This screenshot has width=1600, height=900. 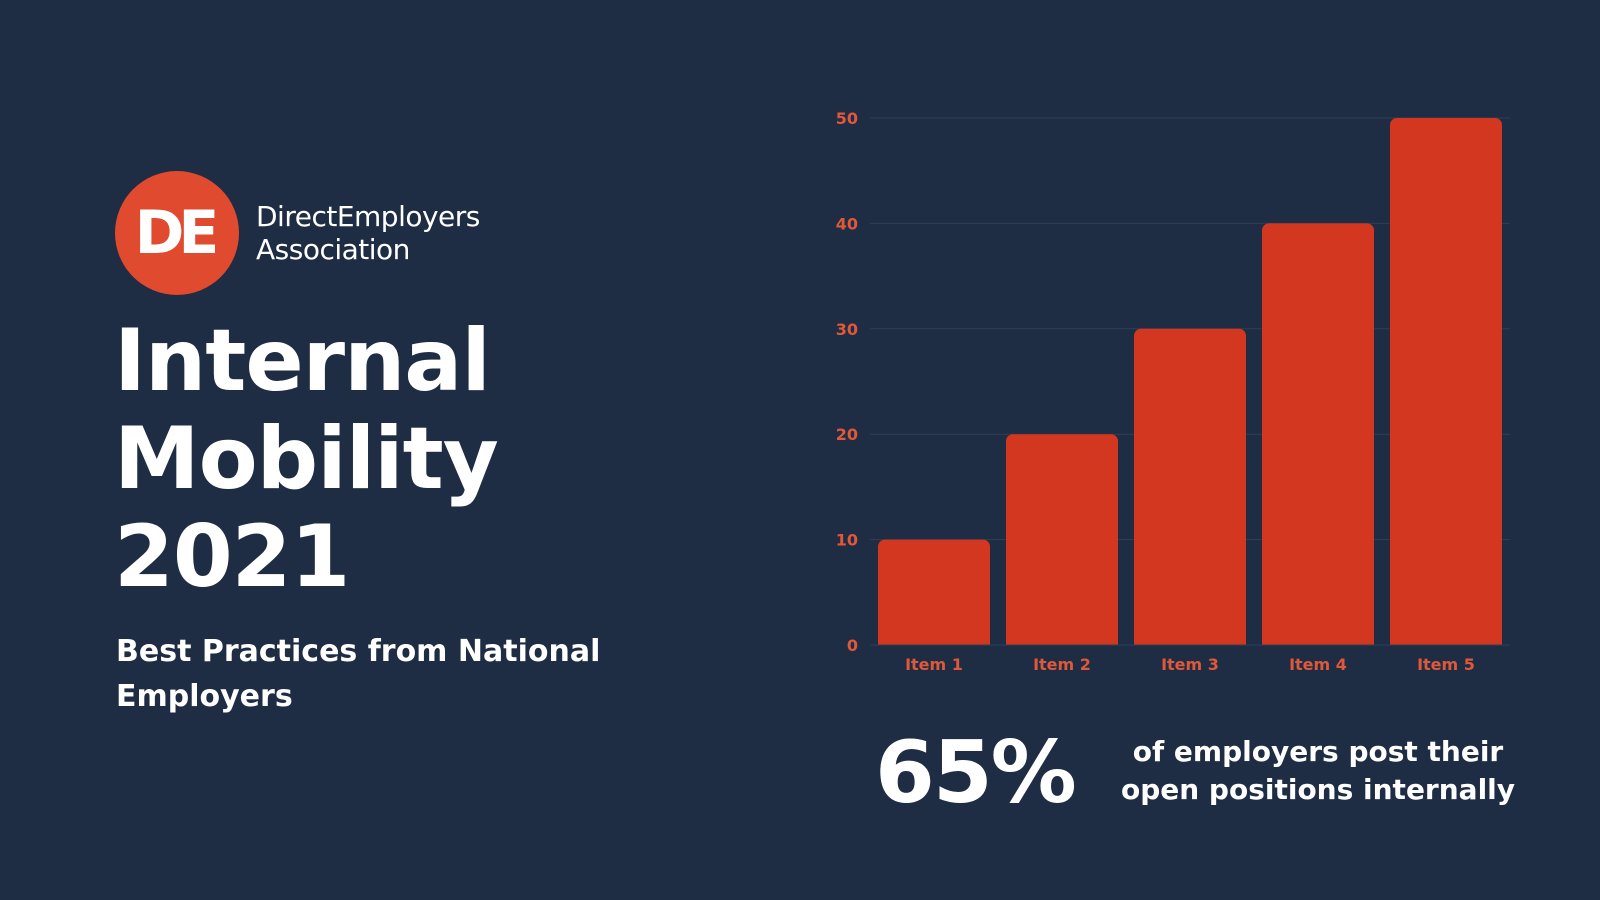 I want to click on title-line3: 2021, so click(x=232, y=557).